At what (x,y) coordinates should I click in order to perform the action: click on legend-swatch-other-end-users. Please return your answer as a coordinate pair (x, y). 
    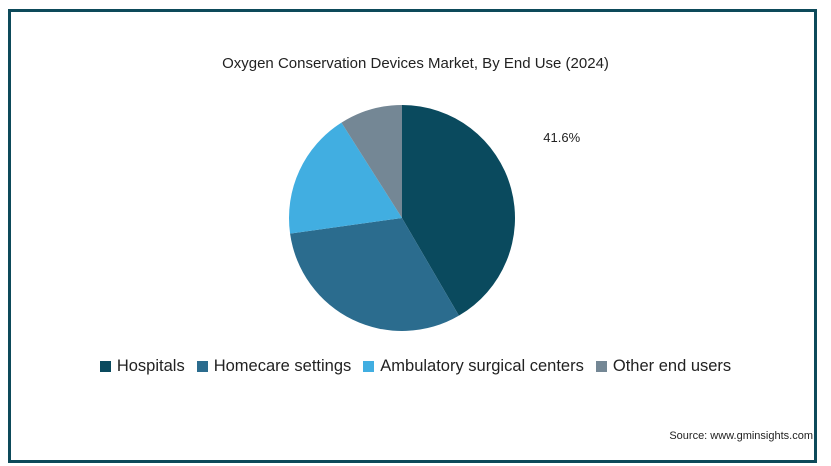
    Looking at the image, I should click on (601, 366).